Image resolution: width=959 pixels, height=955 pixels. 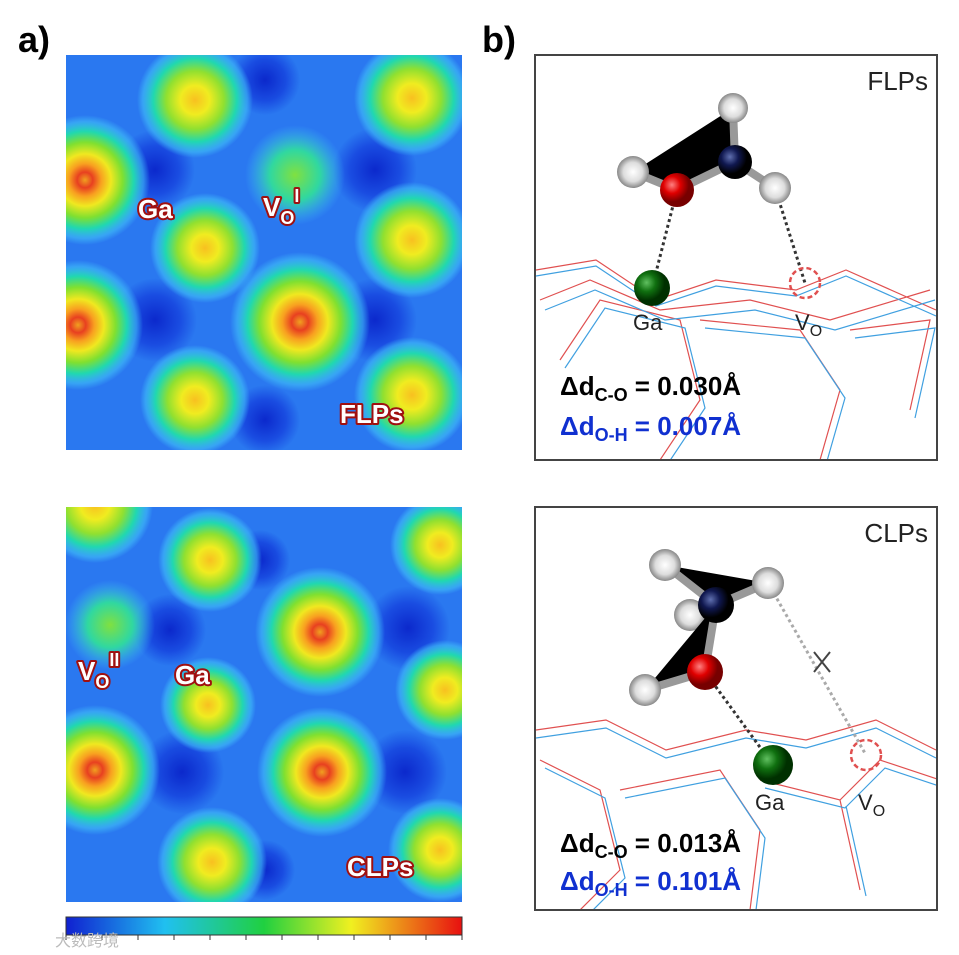 What do you see at coordinates (650, 883) in the screenshot?
I see `bond-change: ΔdO-H = 0.101Å` at bounding box center [650, 883].